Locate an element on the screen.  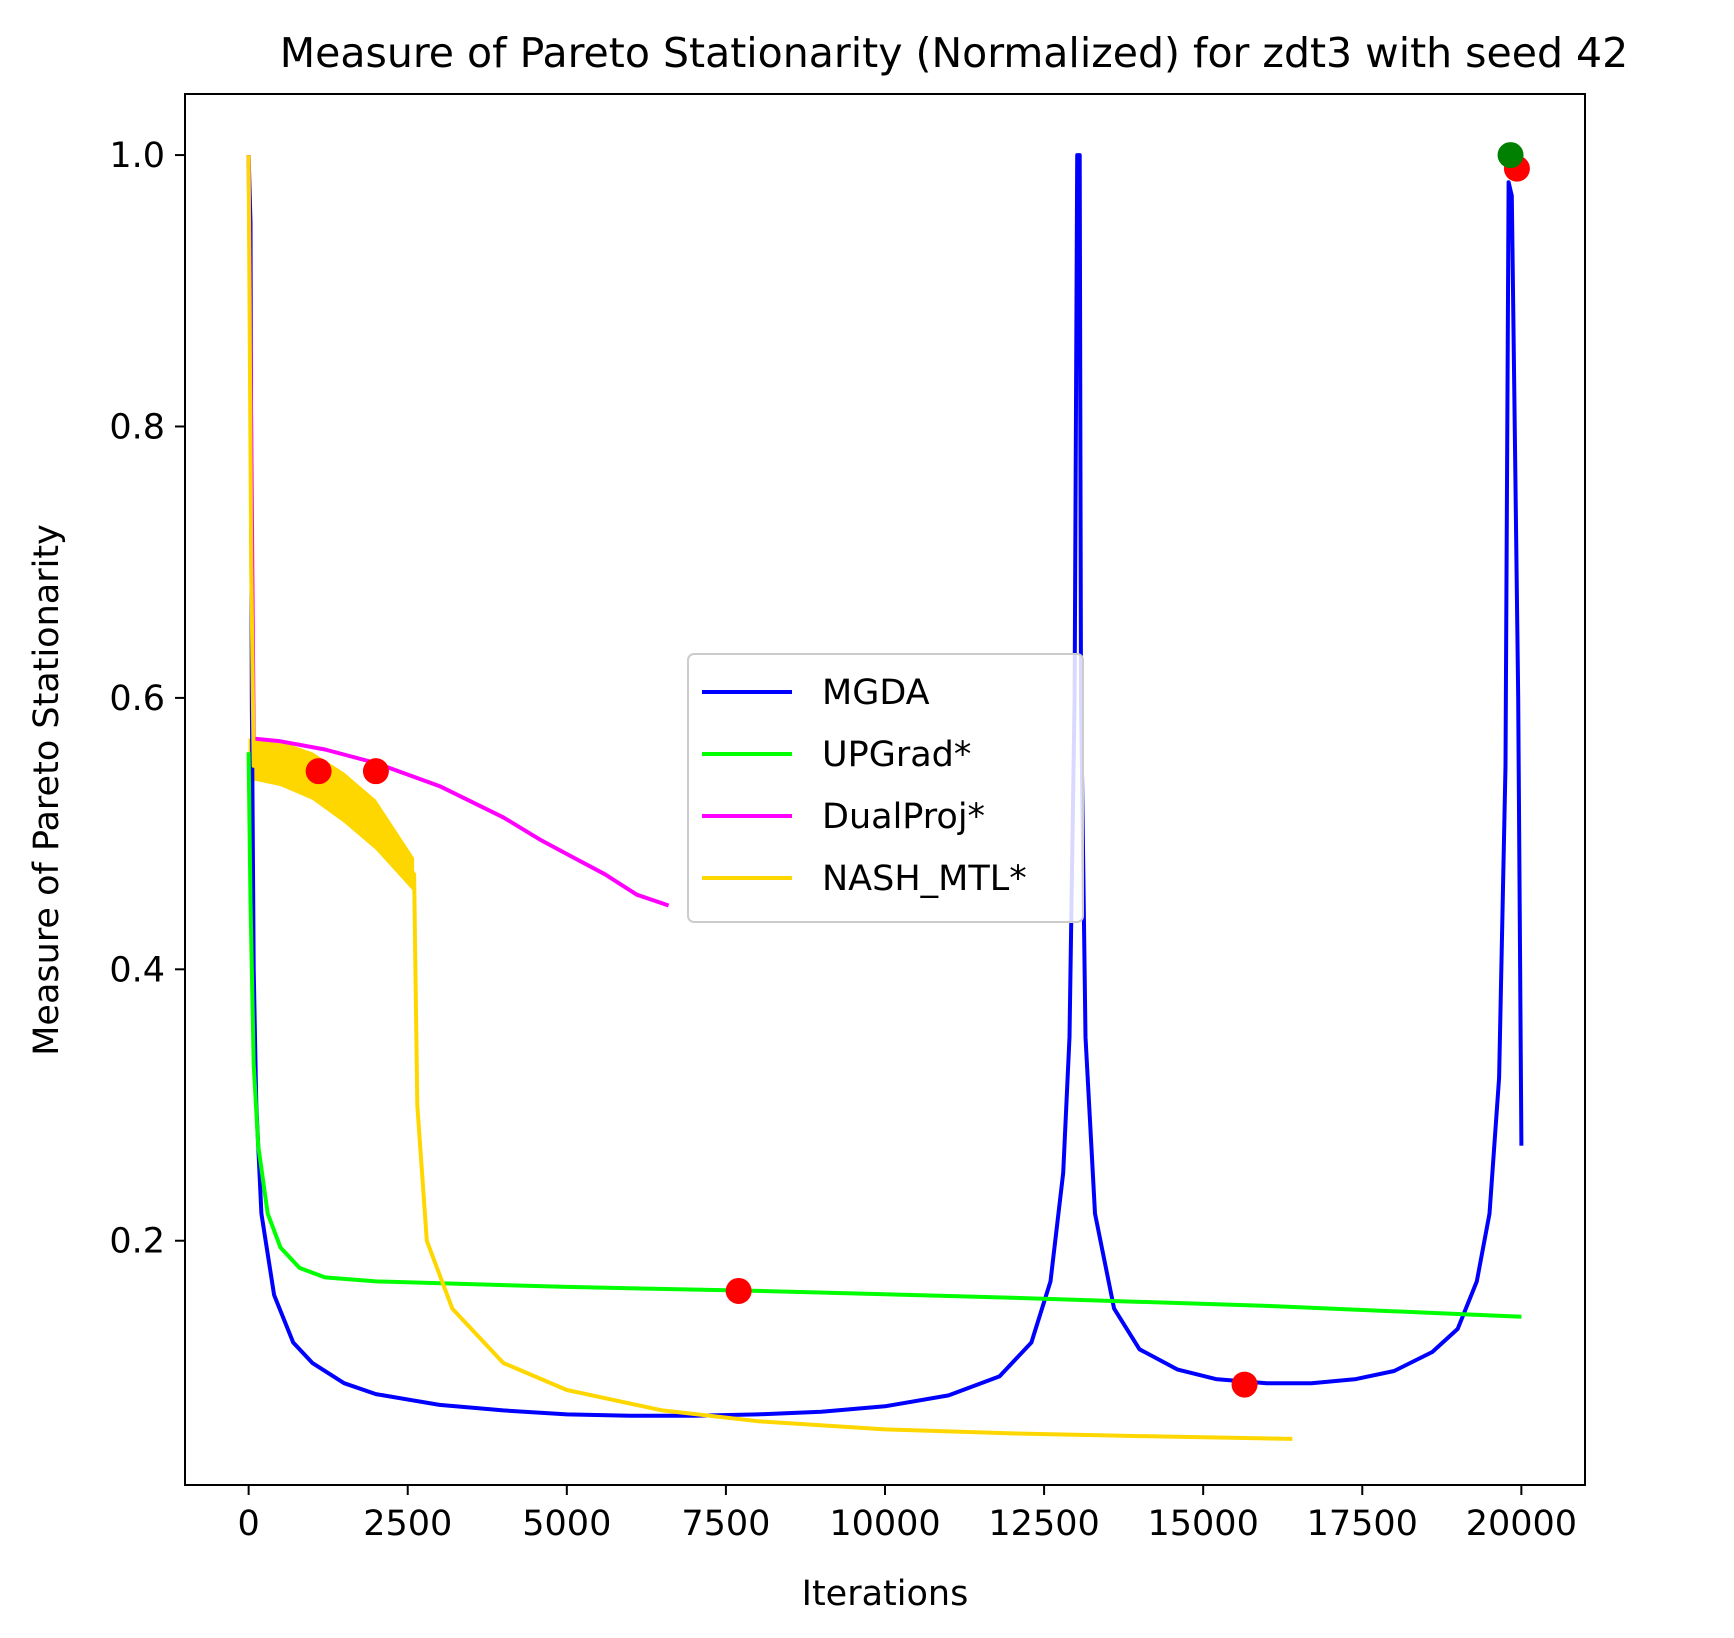
y-tick-label: 0.4 is located at coordinates (137, 970).